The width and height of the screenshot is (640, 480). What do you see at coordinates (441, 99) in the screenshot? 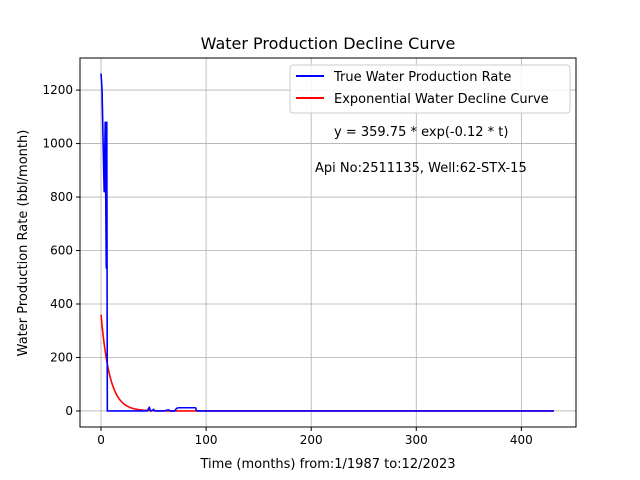
I see `legend-label-exponential: Exponential Water Decline Curve` at bounding box center [441, 99].